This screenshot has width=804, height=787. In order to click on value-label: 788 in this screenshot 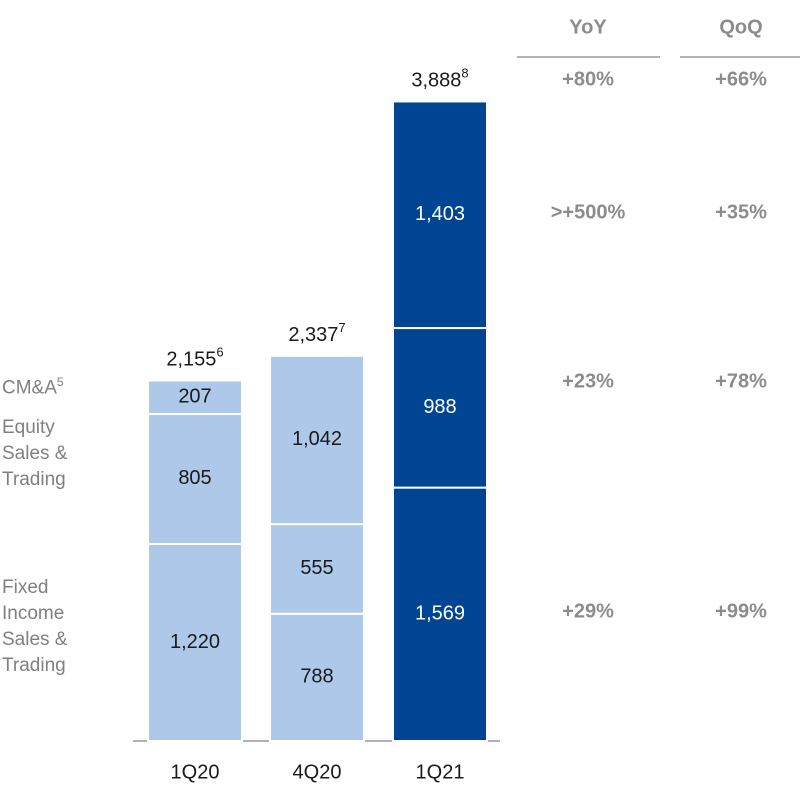, I will do `click(316, 677)`.